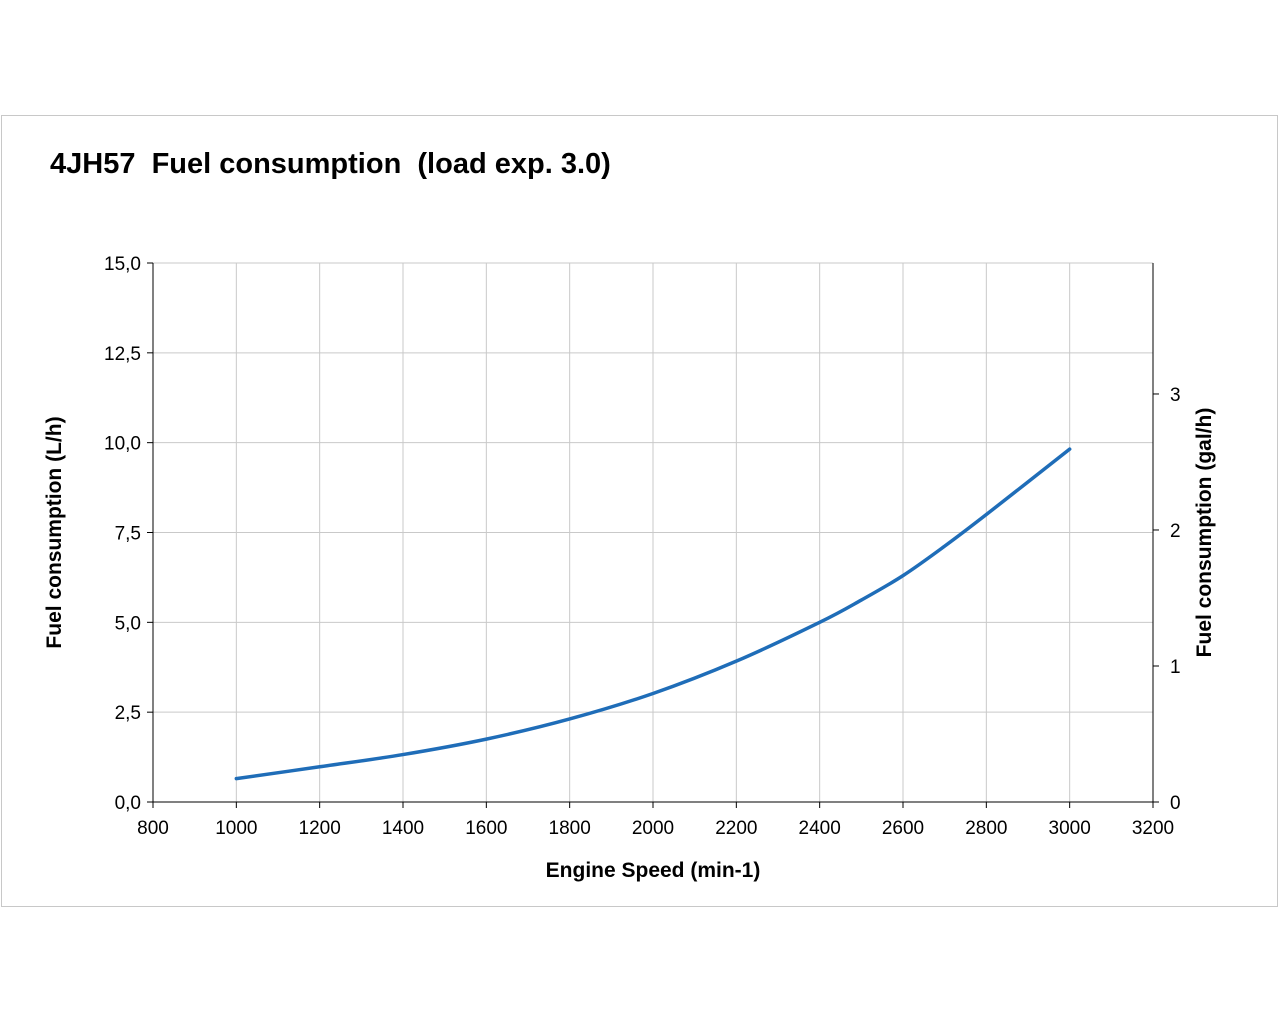 This screenshot has width=1280, height=1024. What do you see at coordinates (820, 828) in the screenshot?
I see `x-tick-label: 2400` at bounding box center [820, 828].